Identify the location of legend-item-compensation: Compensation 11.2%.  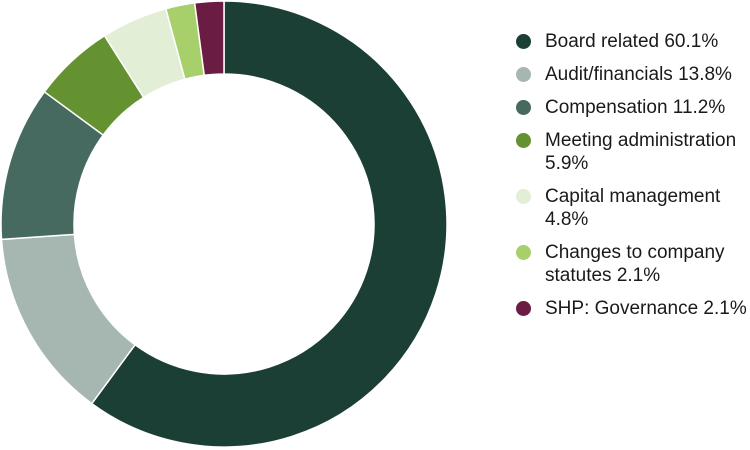
(632, 107).